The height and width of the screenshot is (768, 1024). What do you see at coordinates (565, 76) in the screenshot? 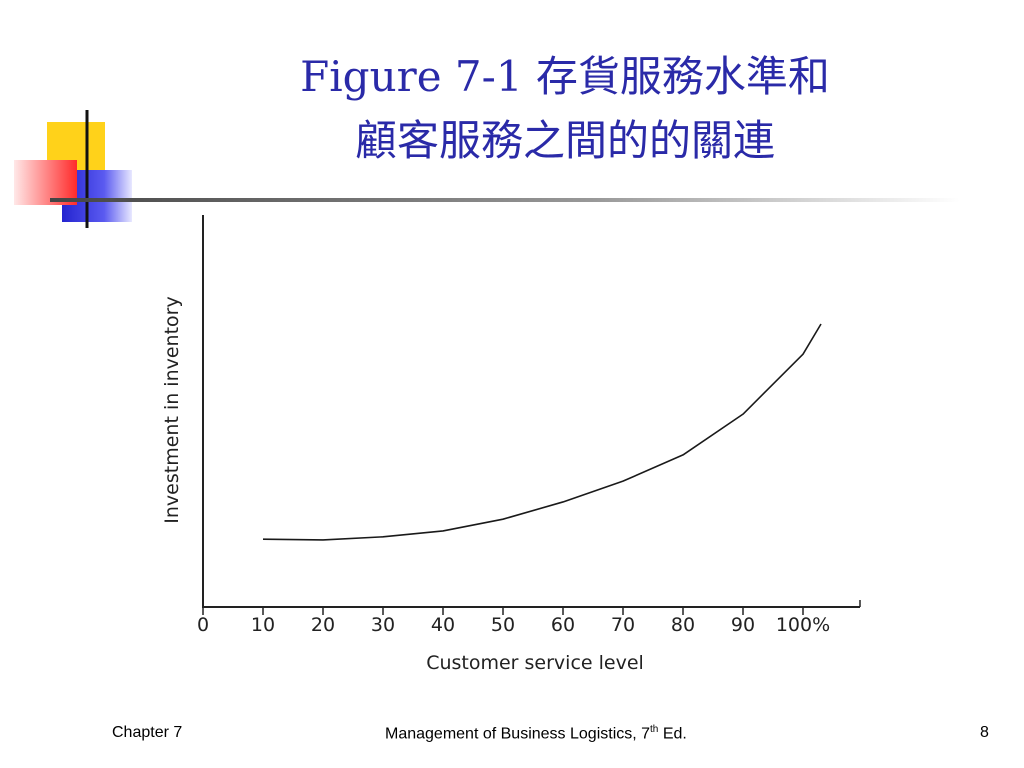
I see `title-line: Figure 7-1 存貨服務水準和` at bounding box center [565, 76].